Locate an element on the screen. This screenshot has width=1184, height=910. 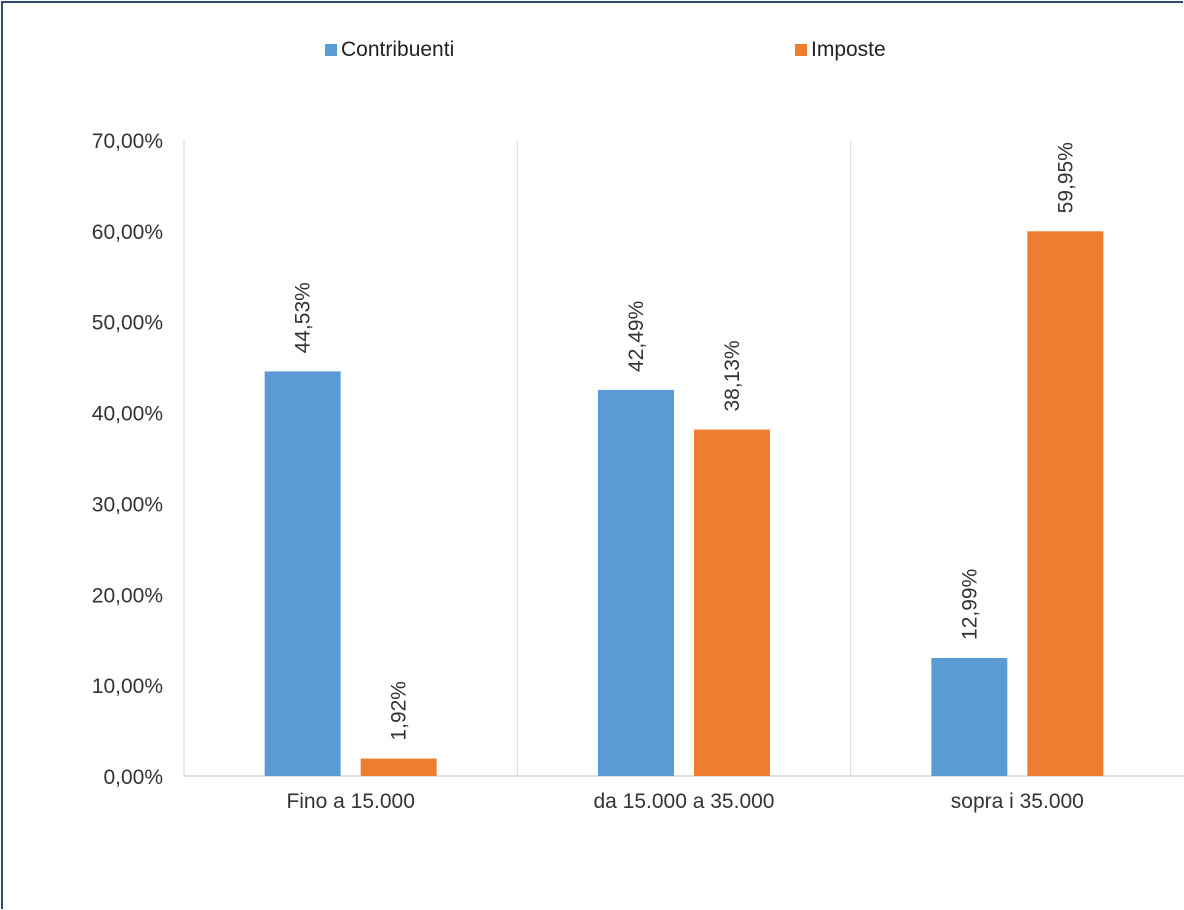
y-tick-label: 70,00% is located at coordinates (127, 141).